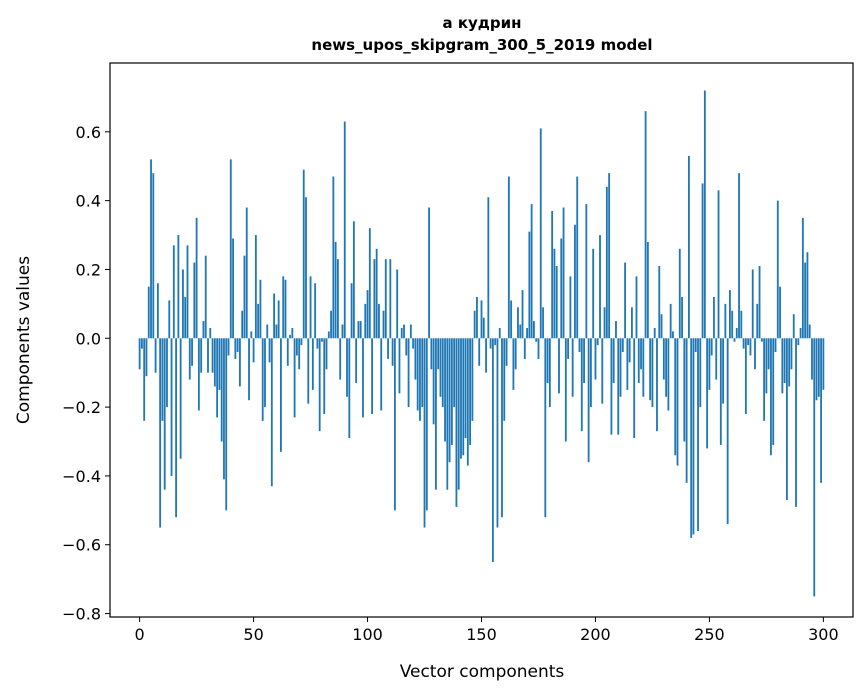 This screenshot has width=867, height=696. What do you see at coordinates (86, 373) in the screenshot?
I see `y-axis-ticks: −0.8 −0.6 −0.4 −0.2 0.0 0.2 0.4 0.6` at bounding box center [86, 373].